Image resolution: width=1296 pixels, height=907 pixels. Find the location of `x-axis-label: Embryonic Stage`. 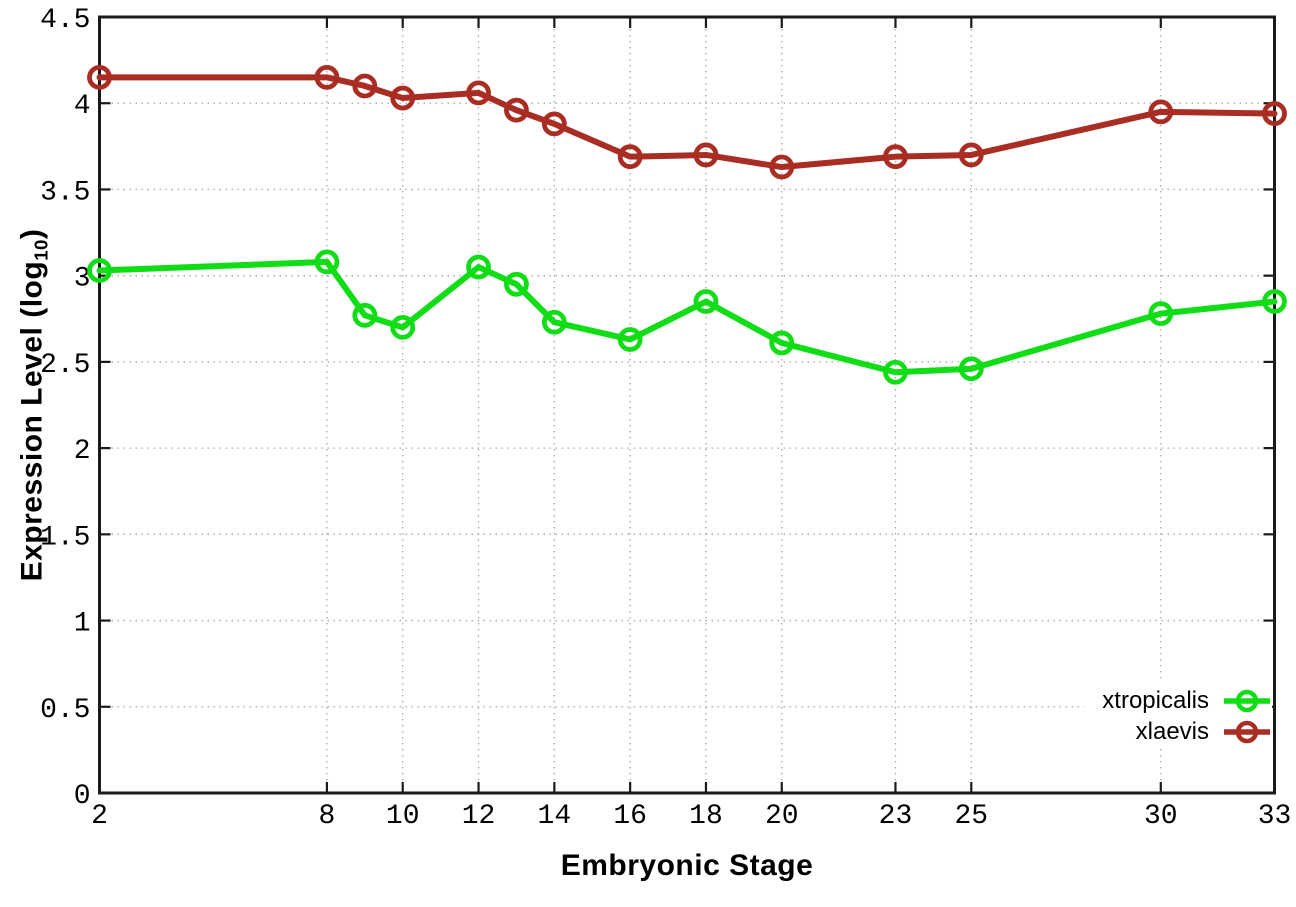

x-axis-label: Embryonic Stage is located at coordinates (687, 865).